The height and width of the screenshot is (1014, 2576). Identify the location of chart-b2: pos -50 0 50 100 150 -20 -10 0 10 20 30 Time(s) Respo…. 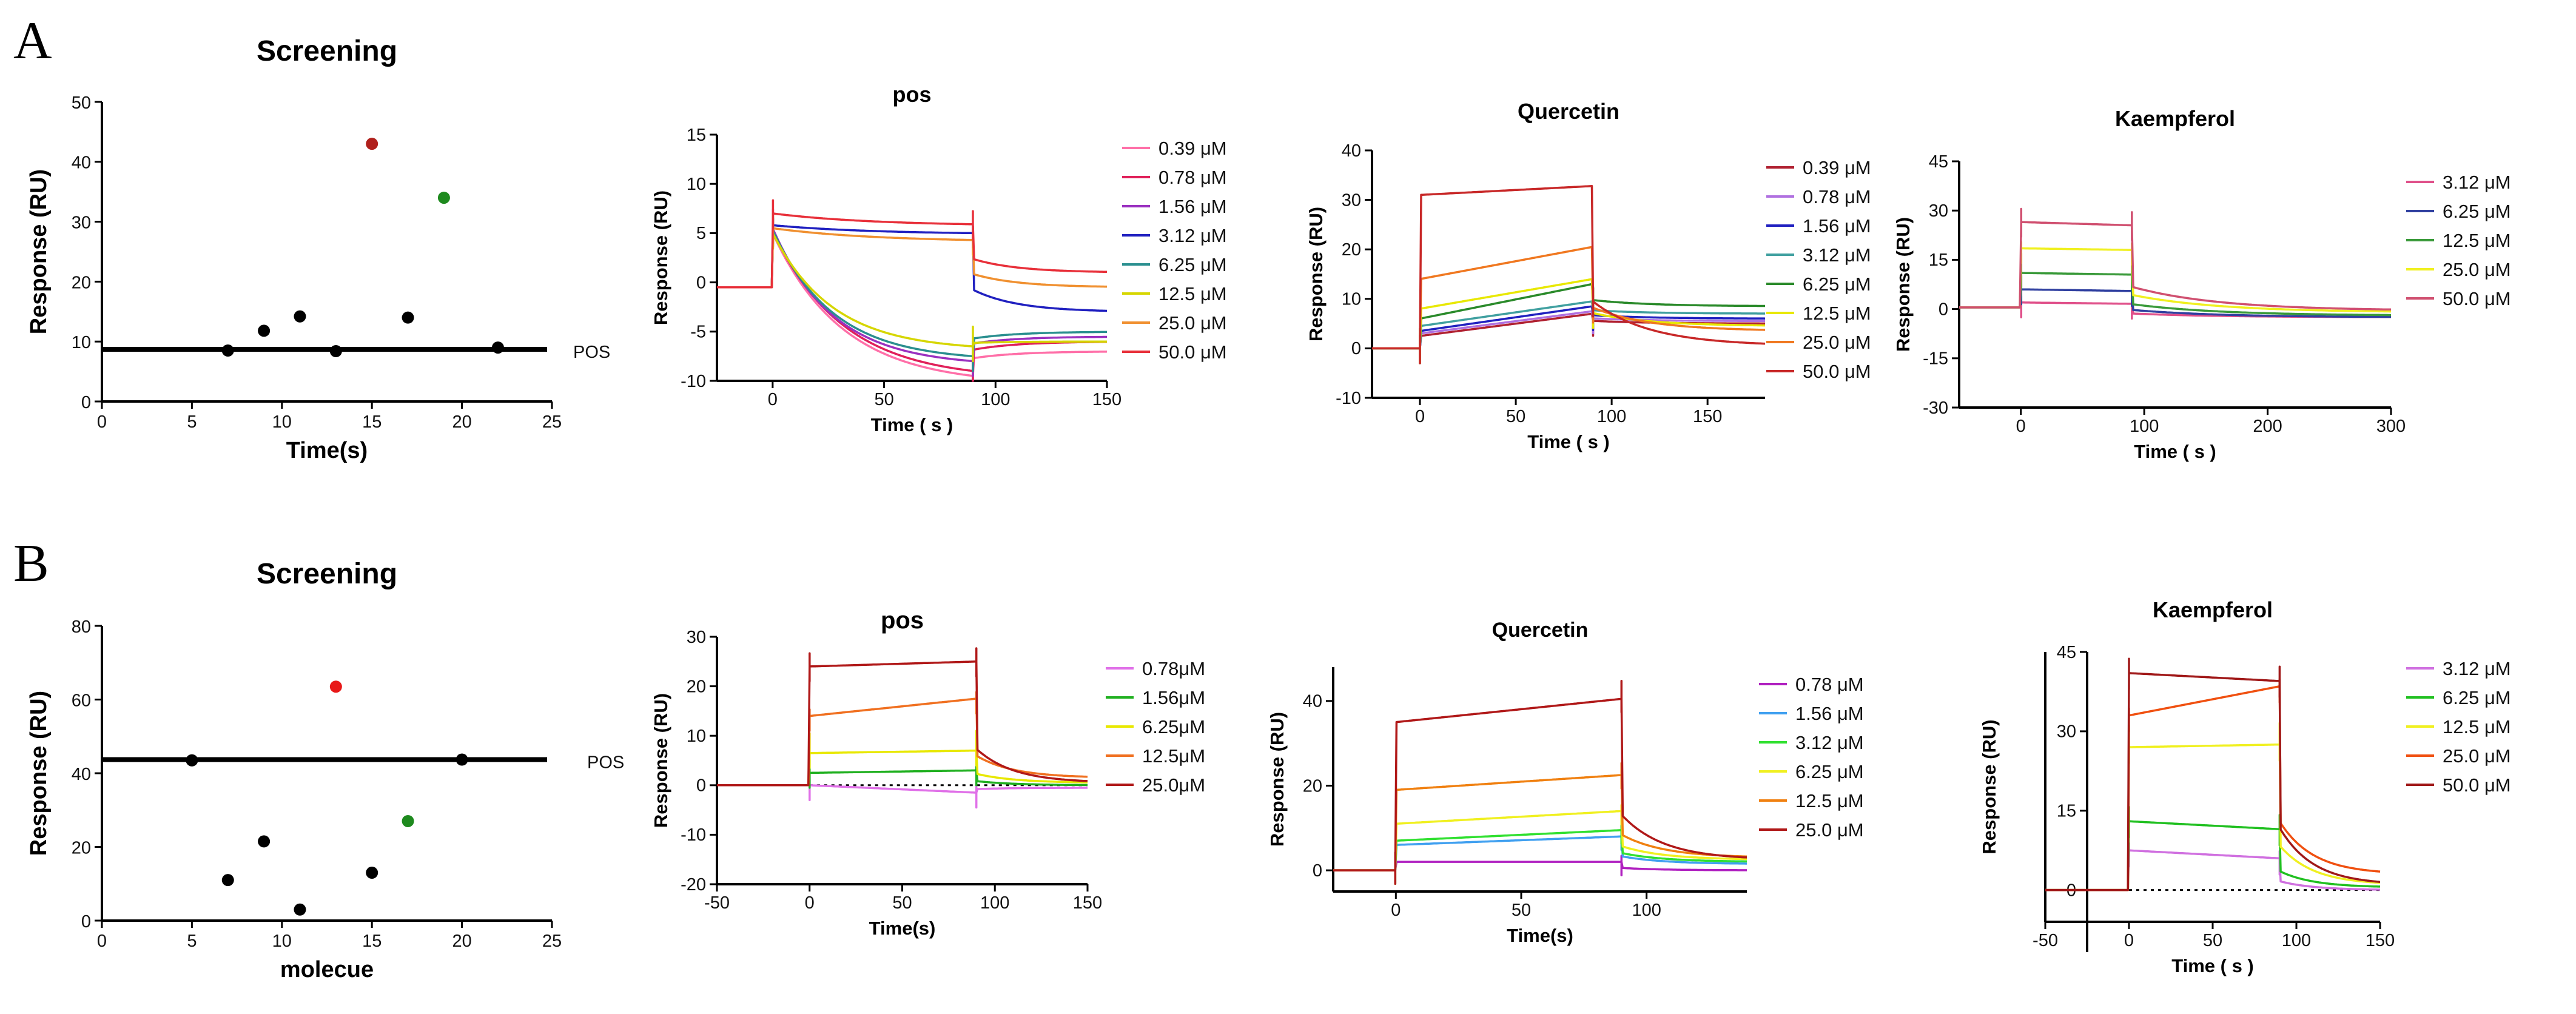
(927, 773).